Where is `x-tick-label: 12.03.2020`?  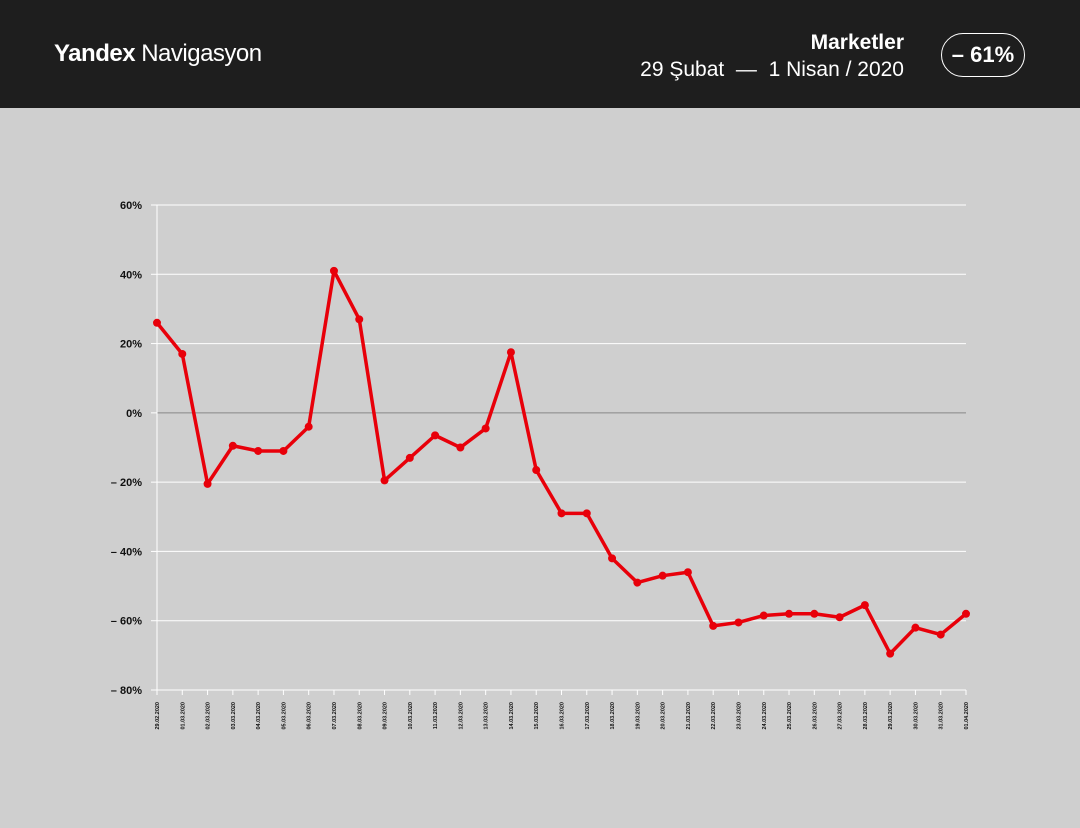 x-tick-label: 12.03.2020 is located at coordinates (461, 716).